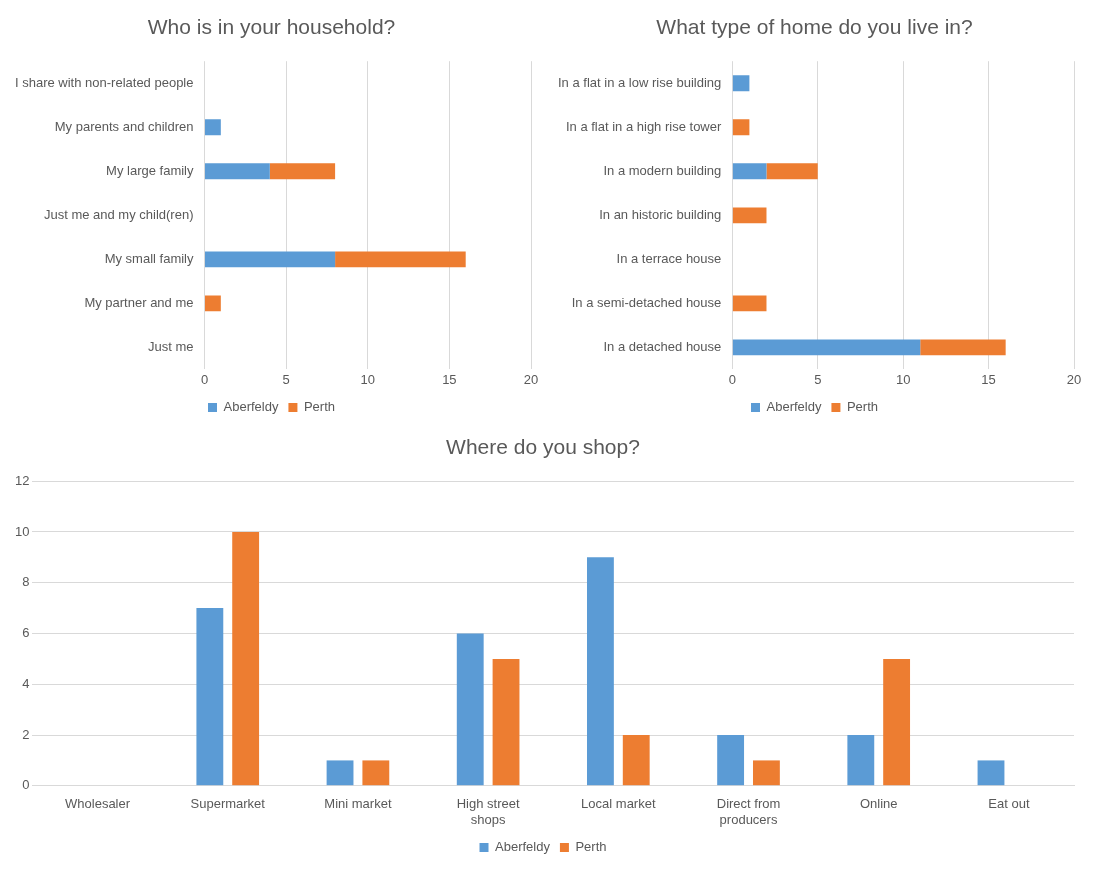  I want to click on x-tick-label: Mini market, so click(358, 804).